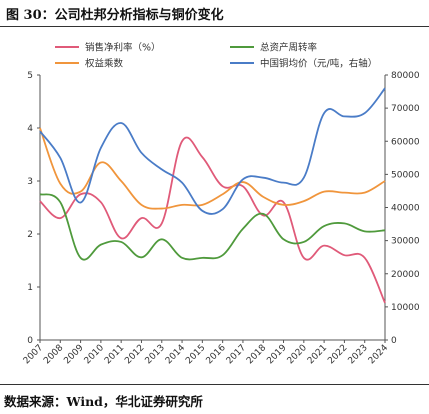 This screenshot has height=414, width=429. I want to click on right-tick-label: 40000, so click(405, 209).